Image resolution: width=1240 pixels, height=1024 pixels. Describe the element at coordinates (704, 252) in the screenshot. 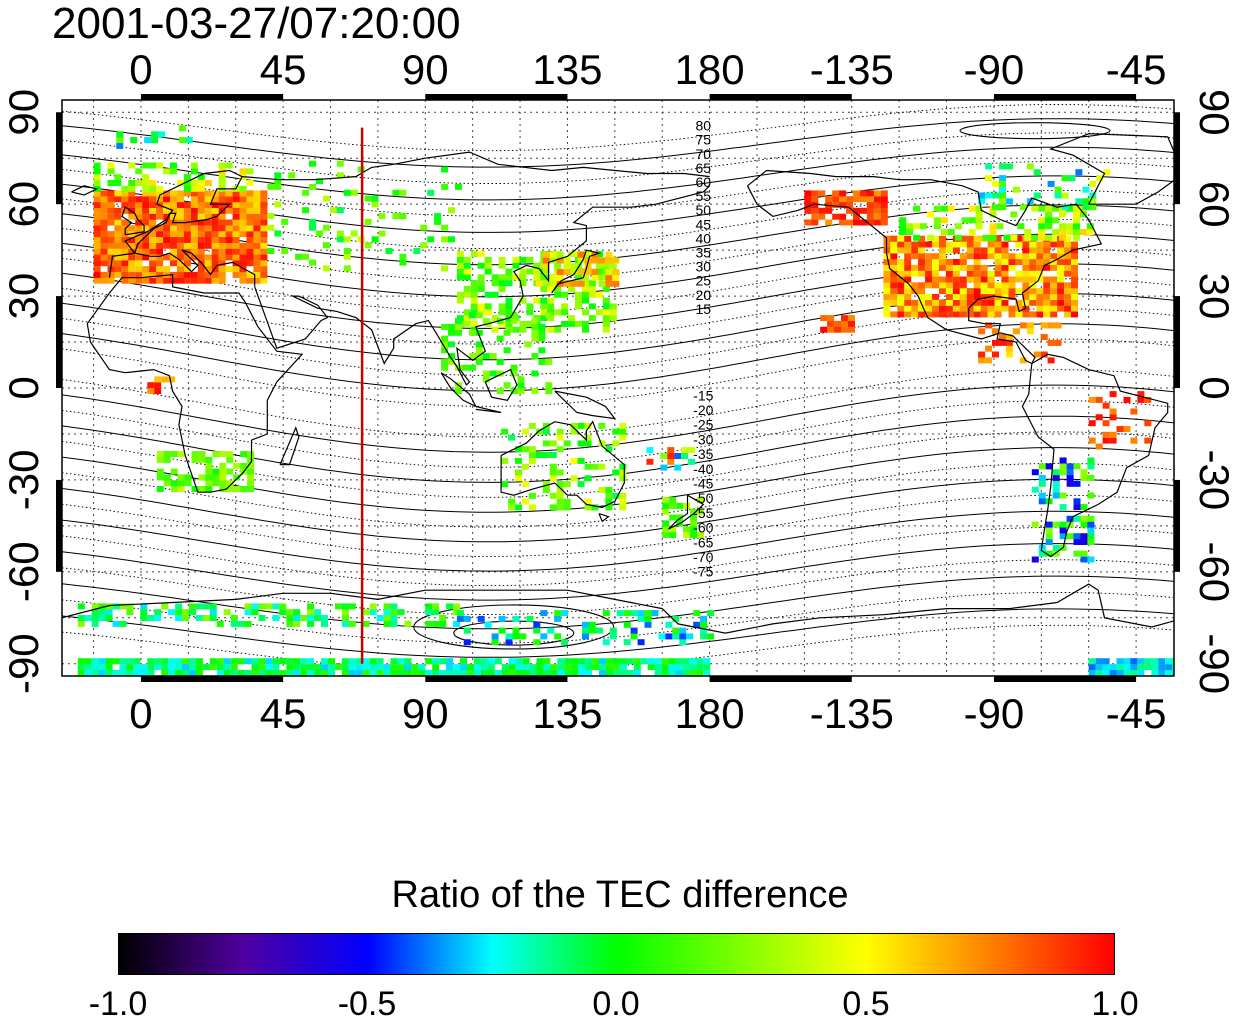

I see `contour-label: 35` at that location.